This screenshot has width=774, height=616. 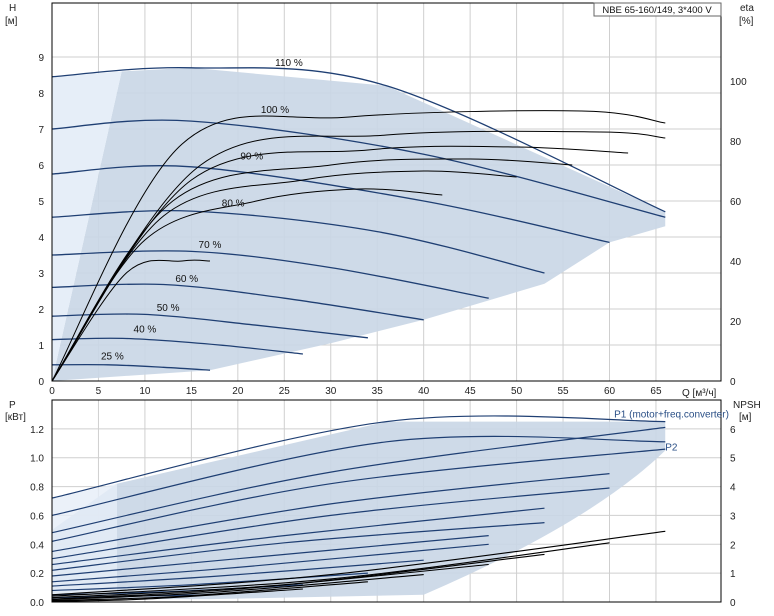 I want to click on speed-label-1: 100 %, so click(x=275, y=110).